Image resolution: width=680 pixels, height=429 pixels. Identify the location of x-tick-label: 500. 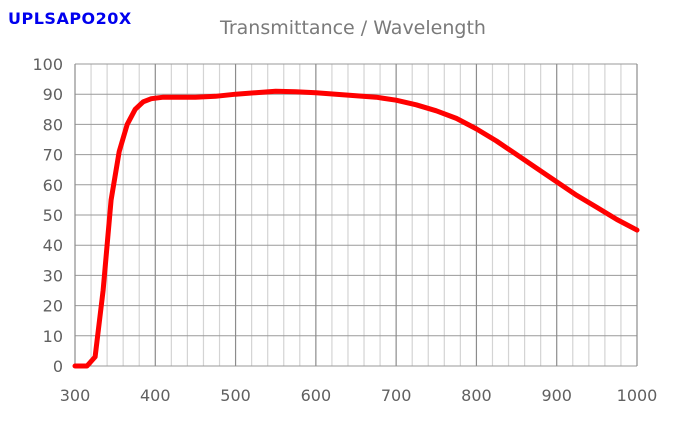
(235, 395).